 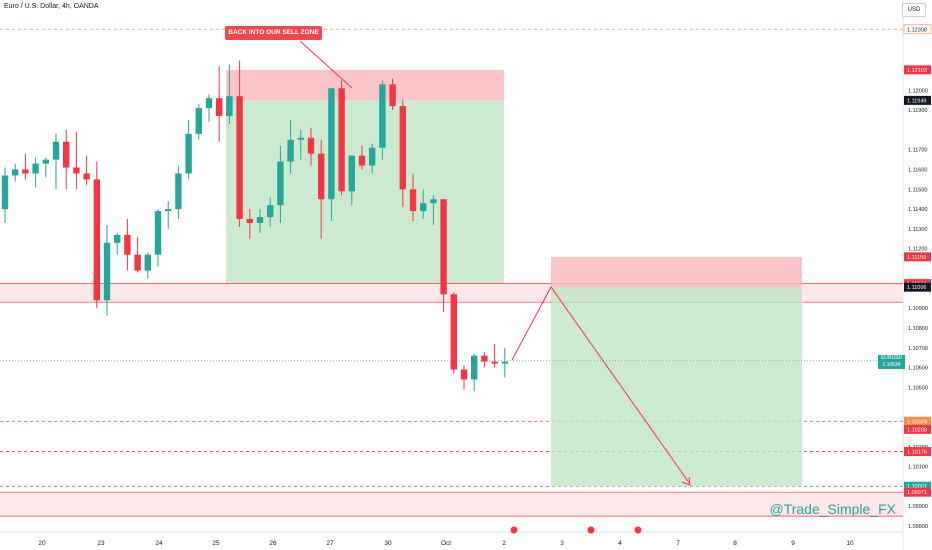 I want to click on price-tag-label: 1.10288, so click(x=917, y=430).